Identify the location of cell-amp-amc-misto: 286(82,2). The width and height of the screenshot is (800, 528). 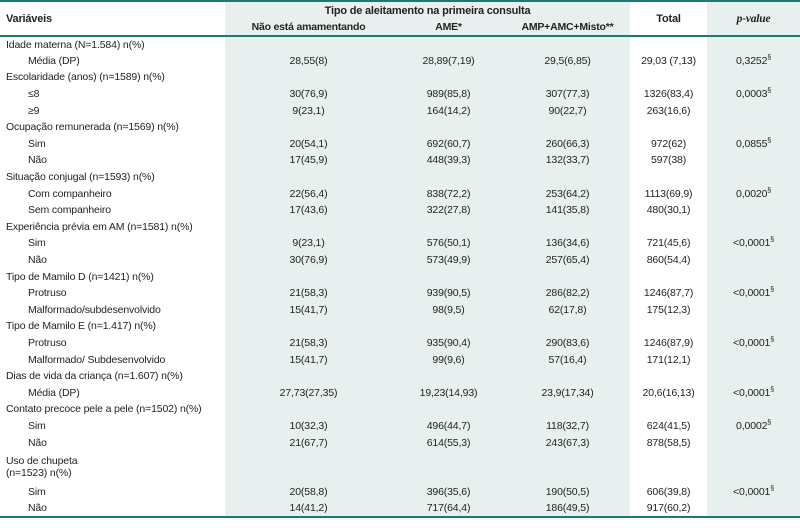
(568, 293).